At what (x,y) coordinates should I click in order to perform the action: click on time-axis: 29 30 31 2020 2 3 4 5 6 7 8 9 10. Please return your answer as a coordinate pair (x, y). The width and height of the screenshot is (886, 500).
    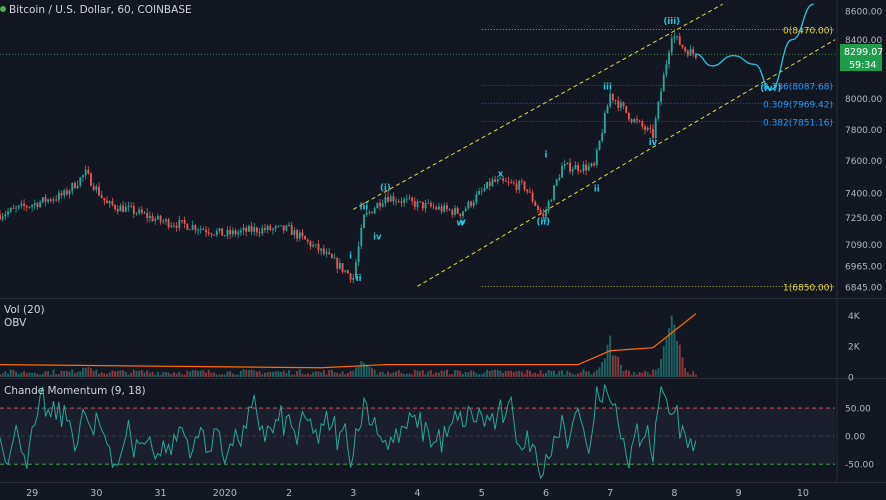
    Looking at the image, I should click on (417, 493).